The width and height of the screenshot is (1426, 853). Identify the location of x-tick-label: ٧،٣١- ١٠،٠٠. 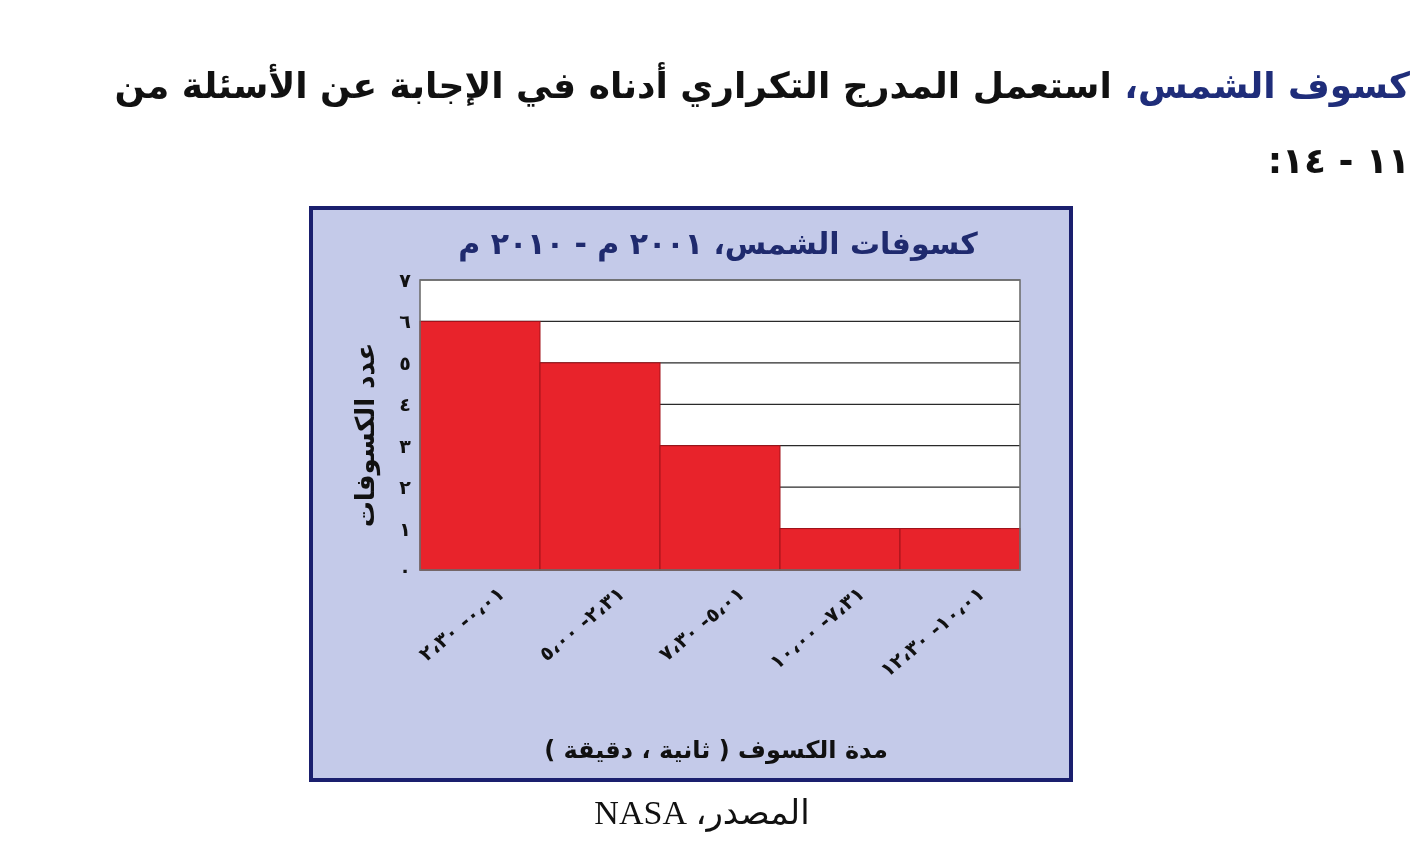
(816, 627).